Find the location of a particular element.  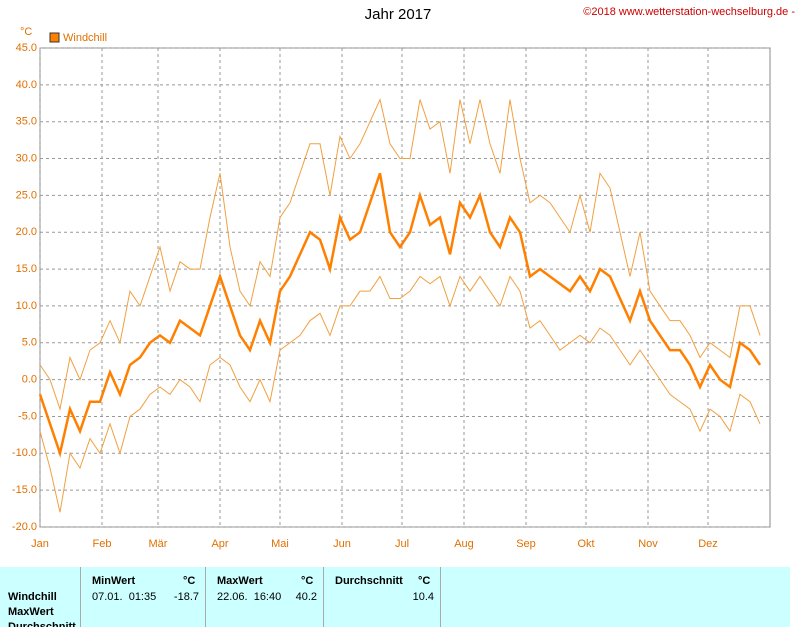

x-tick-label: Dez is located at coordinates (708, 544).